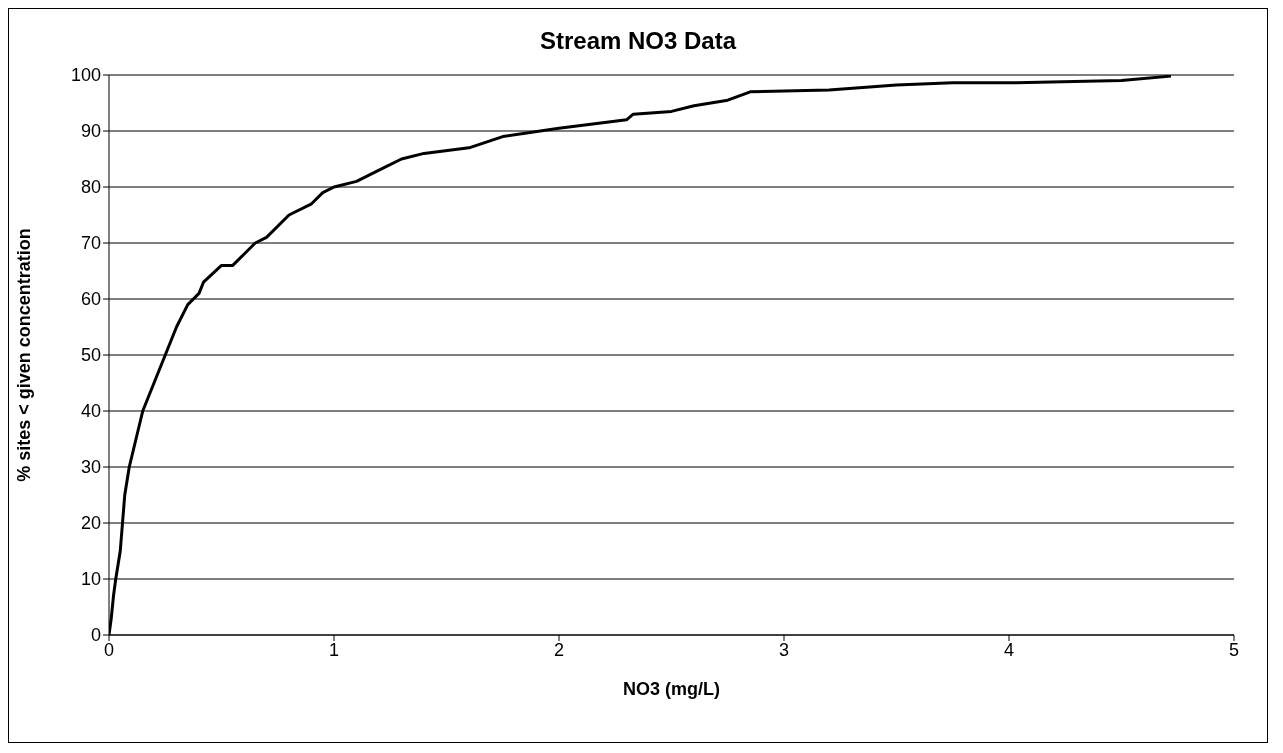 The width and height of the screenshot is (1283, 753). I want to click on y-tick-label: 30, so click(90, 467).